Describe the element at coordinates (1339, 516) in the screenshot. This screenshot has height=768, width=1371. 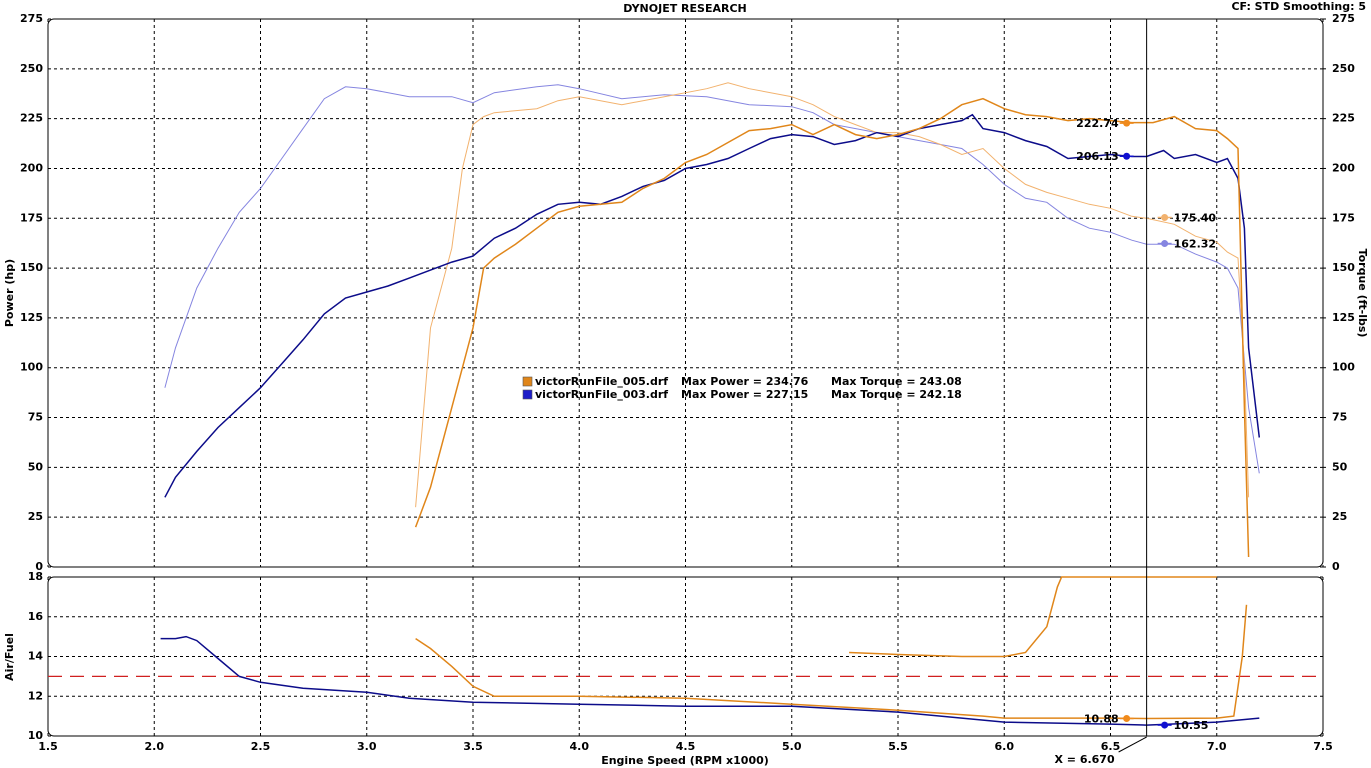
I see `y2-tick-label: 25` at that location.